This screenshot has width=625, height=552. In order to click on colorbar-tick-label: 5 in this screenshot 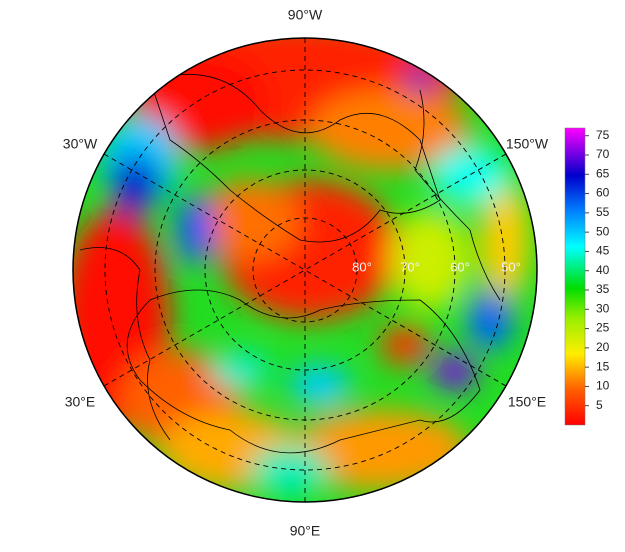, I will do `click(599, 405)`.